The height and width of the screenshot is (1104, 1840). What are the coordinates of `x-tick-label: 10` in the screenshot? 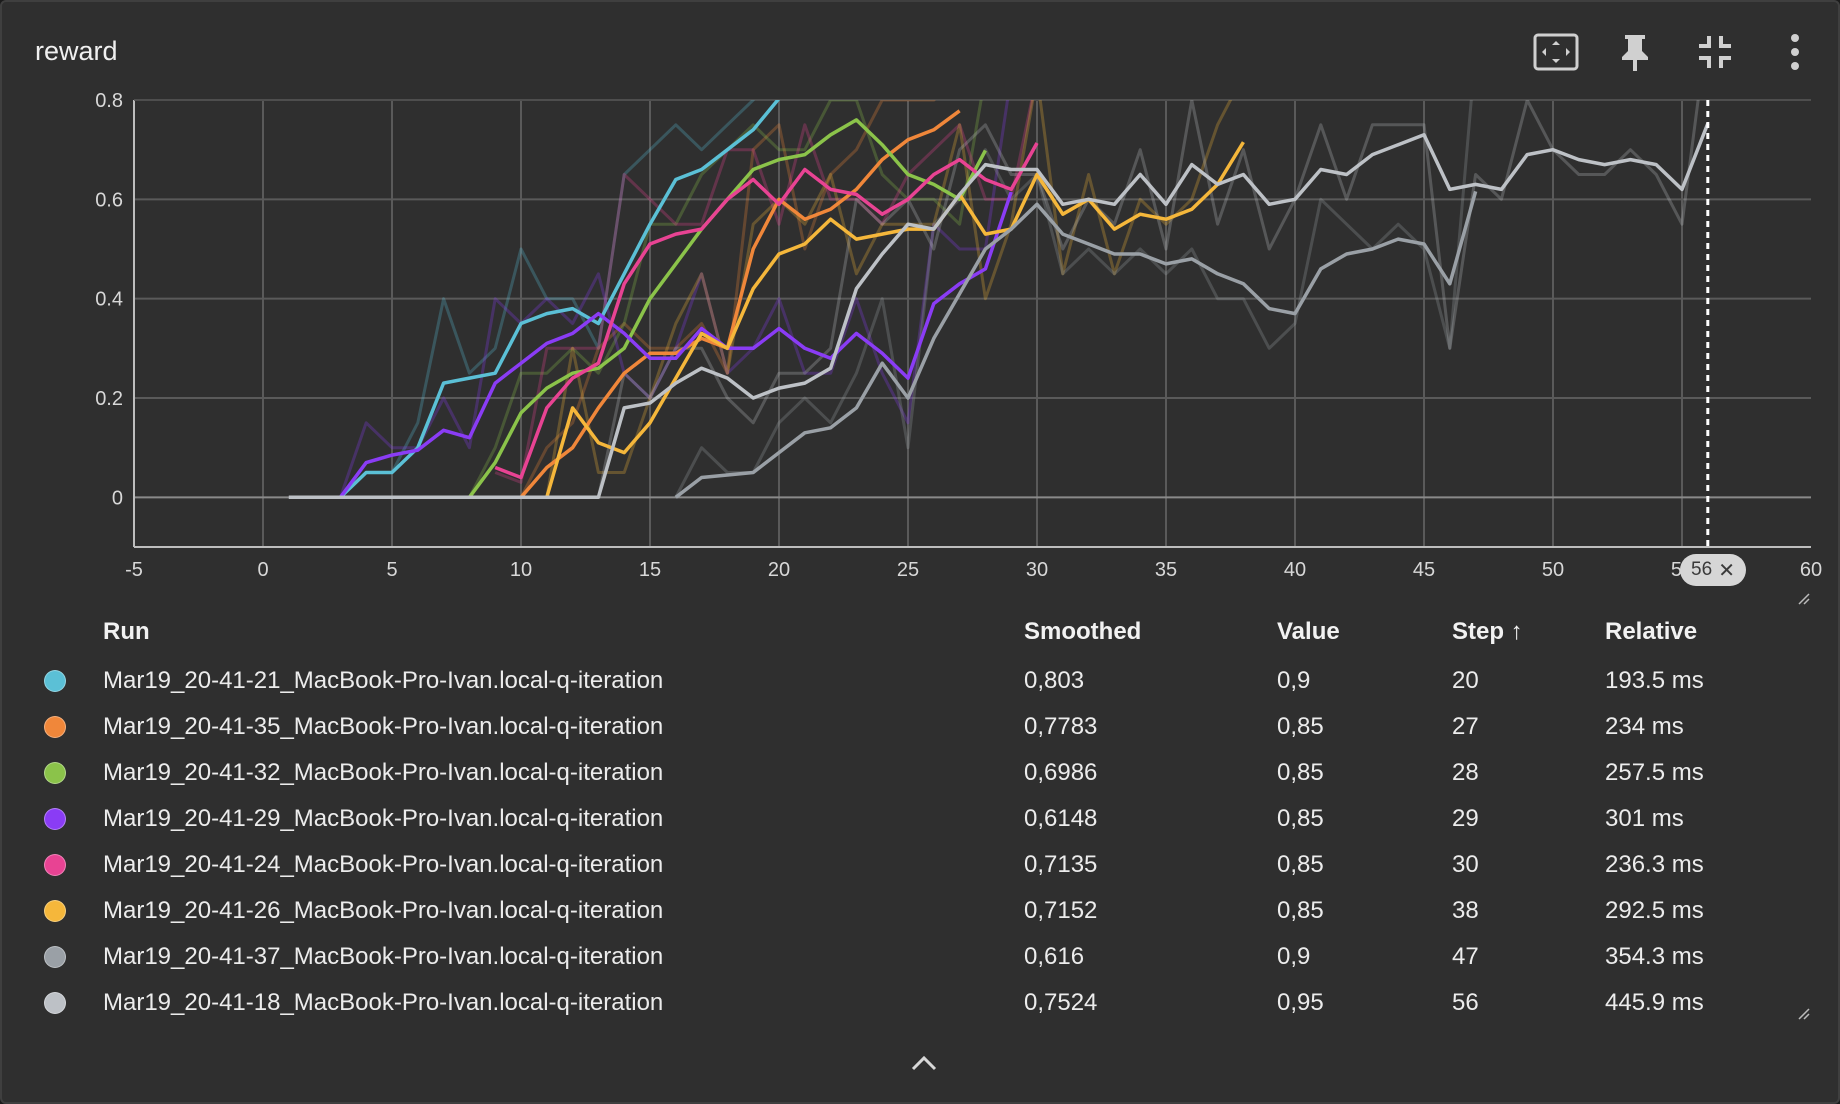 It's located at (521, 570).